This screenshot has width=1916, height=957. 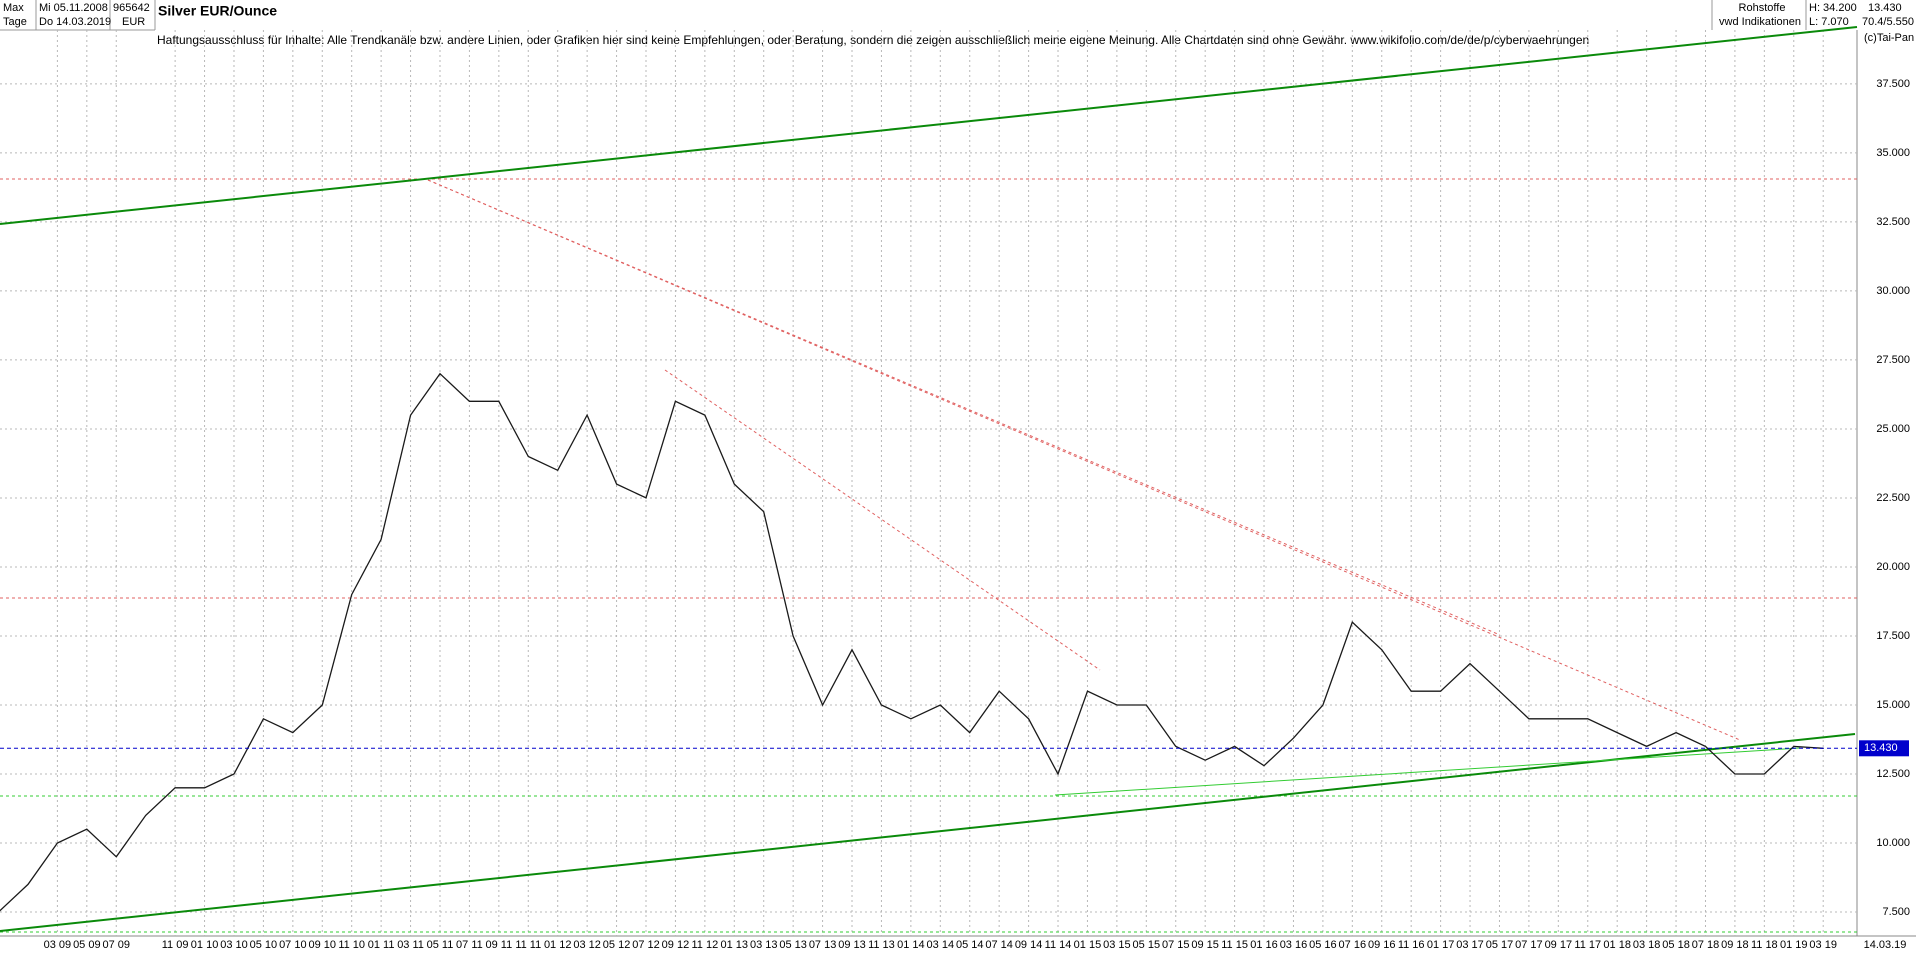 I want to click on x-tick-label: 01 13, so click(x=735, y=945).